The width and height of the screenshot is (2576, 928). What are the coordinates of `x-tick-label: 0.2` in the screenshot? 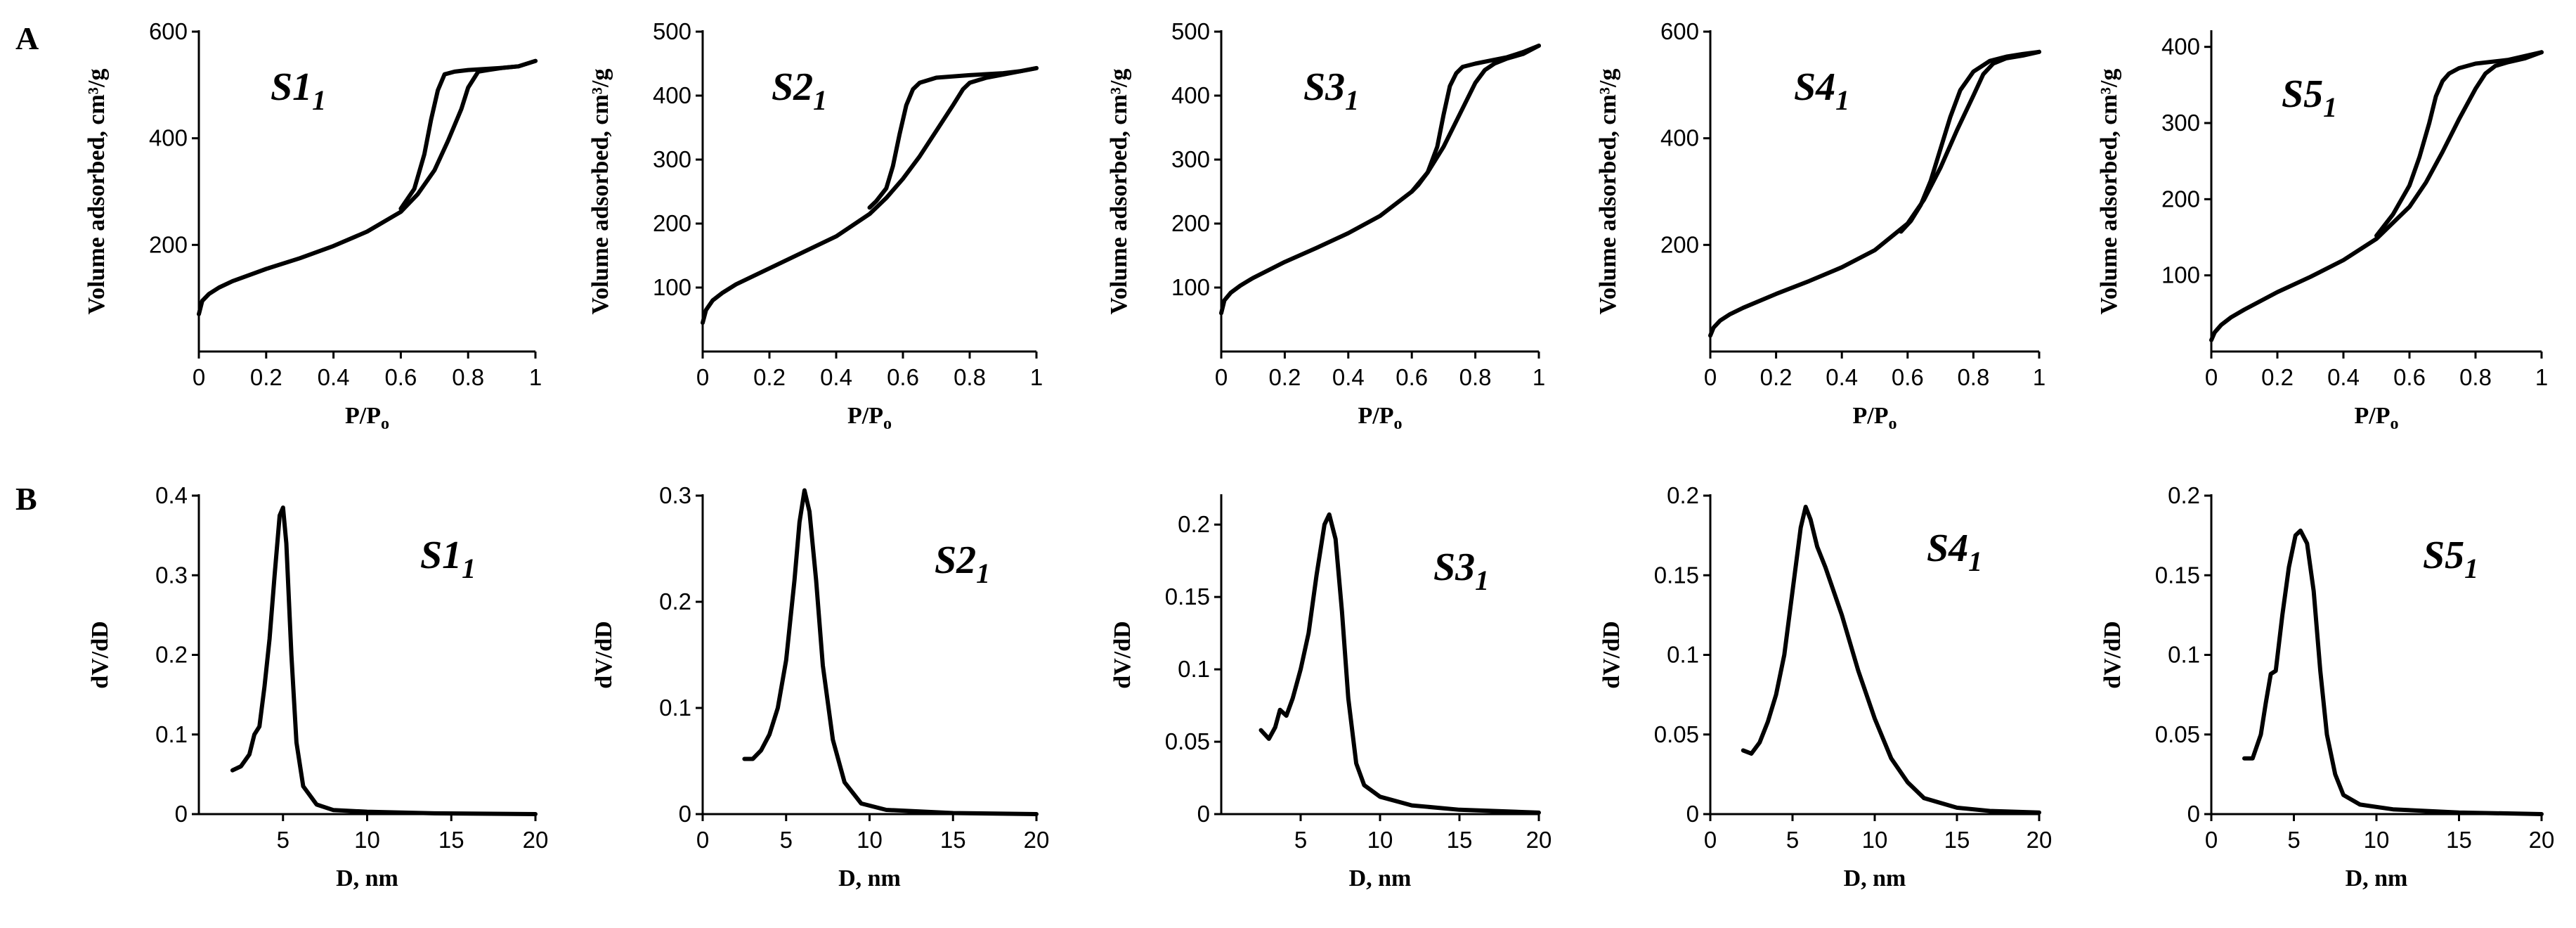 It's located at (769, 377).